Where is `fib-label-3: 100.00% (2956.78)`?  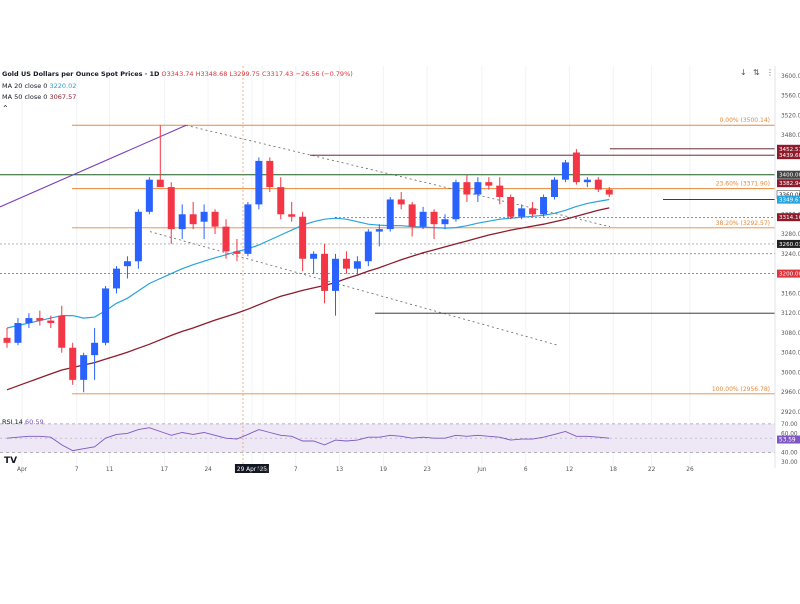 fib-label-3: 100.00% (2956.78) is located at coordinates (741, 389).